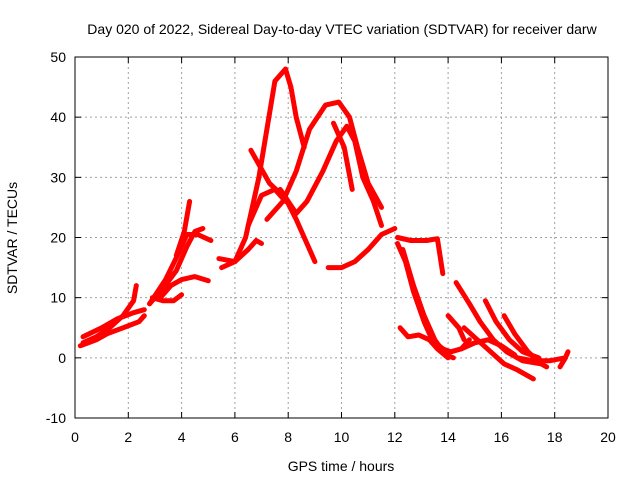 The image size is (640, 480). Describe the element at coordinates (58, 177) in the screenshot. I see `y-tick-label: 30` at that location.